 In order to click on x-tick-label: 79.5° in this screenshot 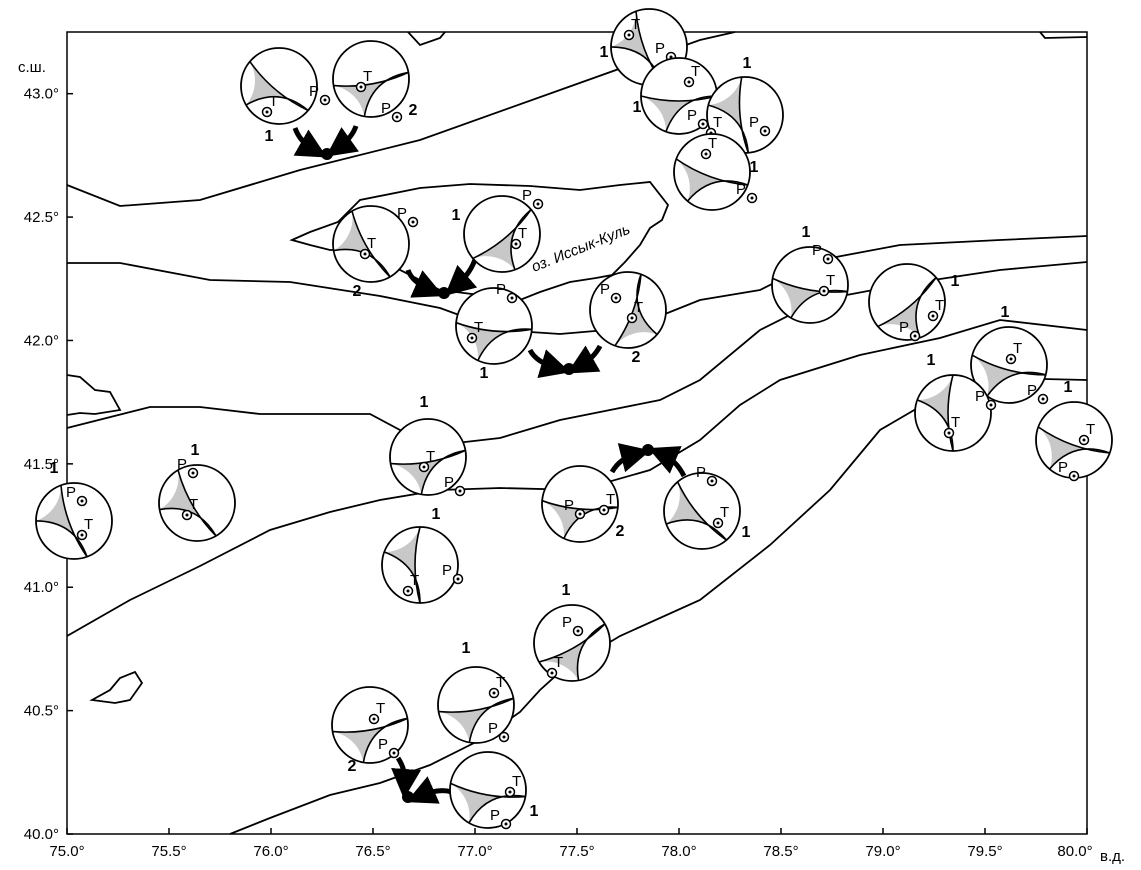, I will do `click(984, 851)`.